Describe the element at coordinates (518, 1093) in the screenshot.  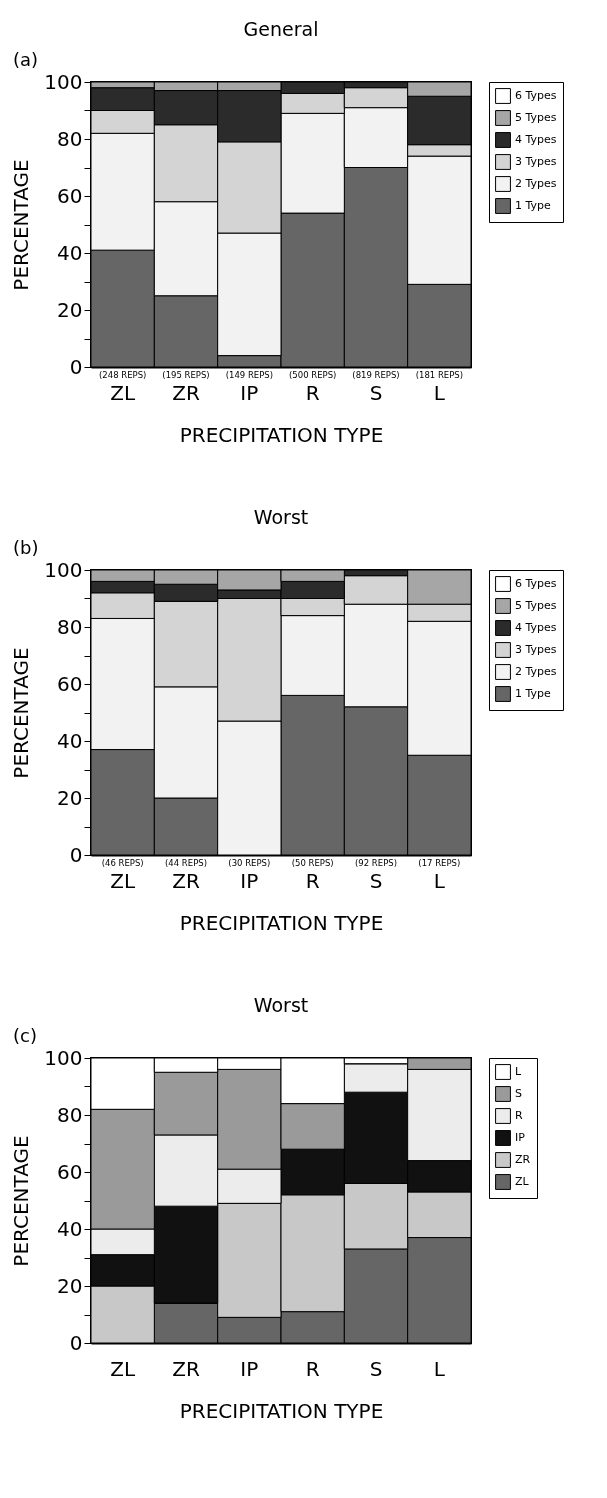
I see `legend-label: S` at that location.